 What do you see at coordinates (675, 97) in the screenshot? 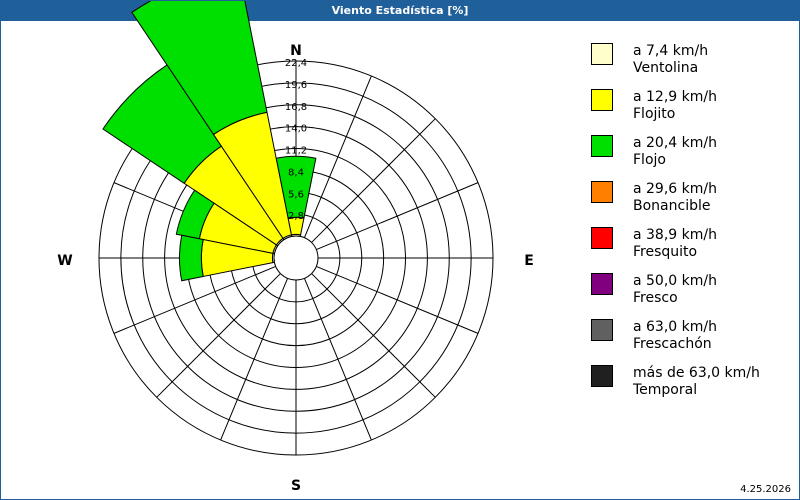
I see `legend-speed: a 12,9 km/h` at bounding box center [675, 97].